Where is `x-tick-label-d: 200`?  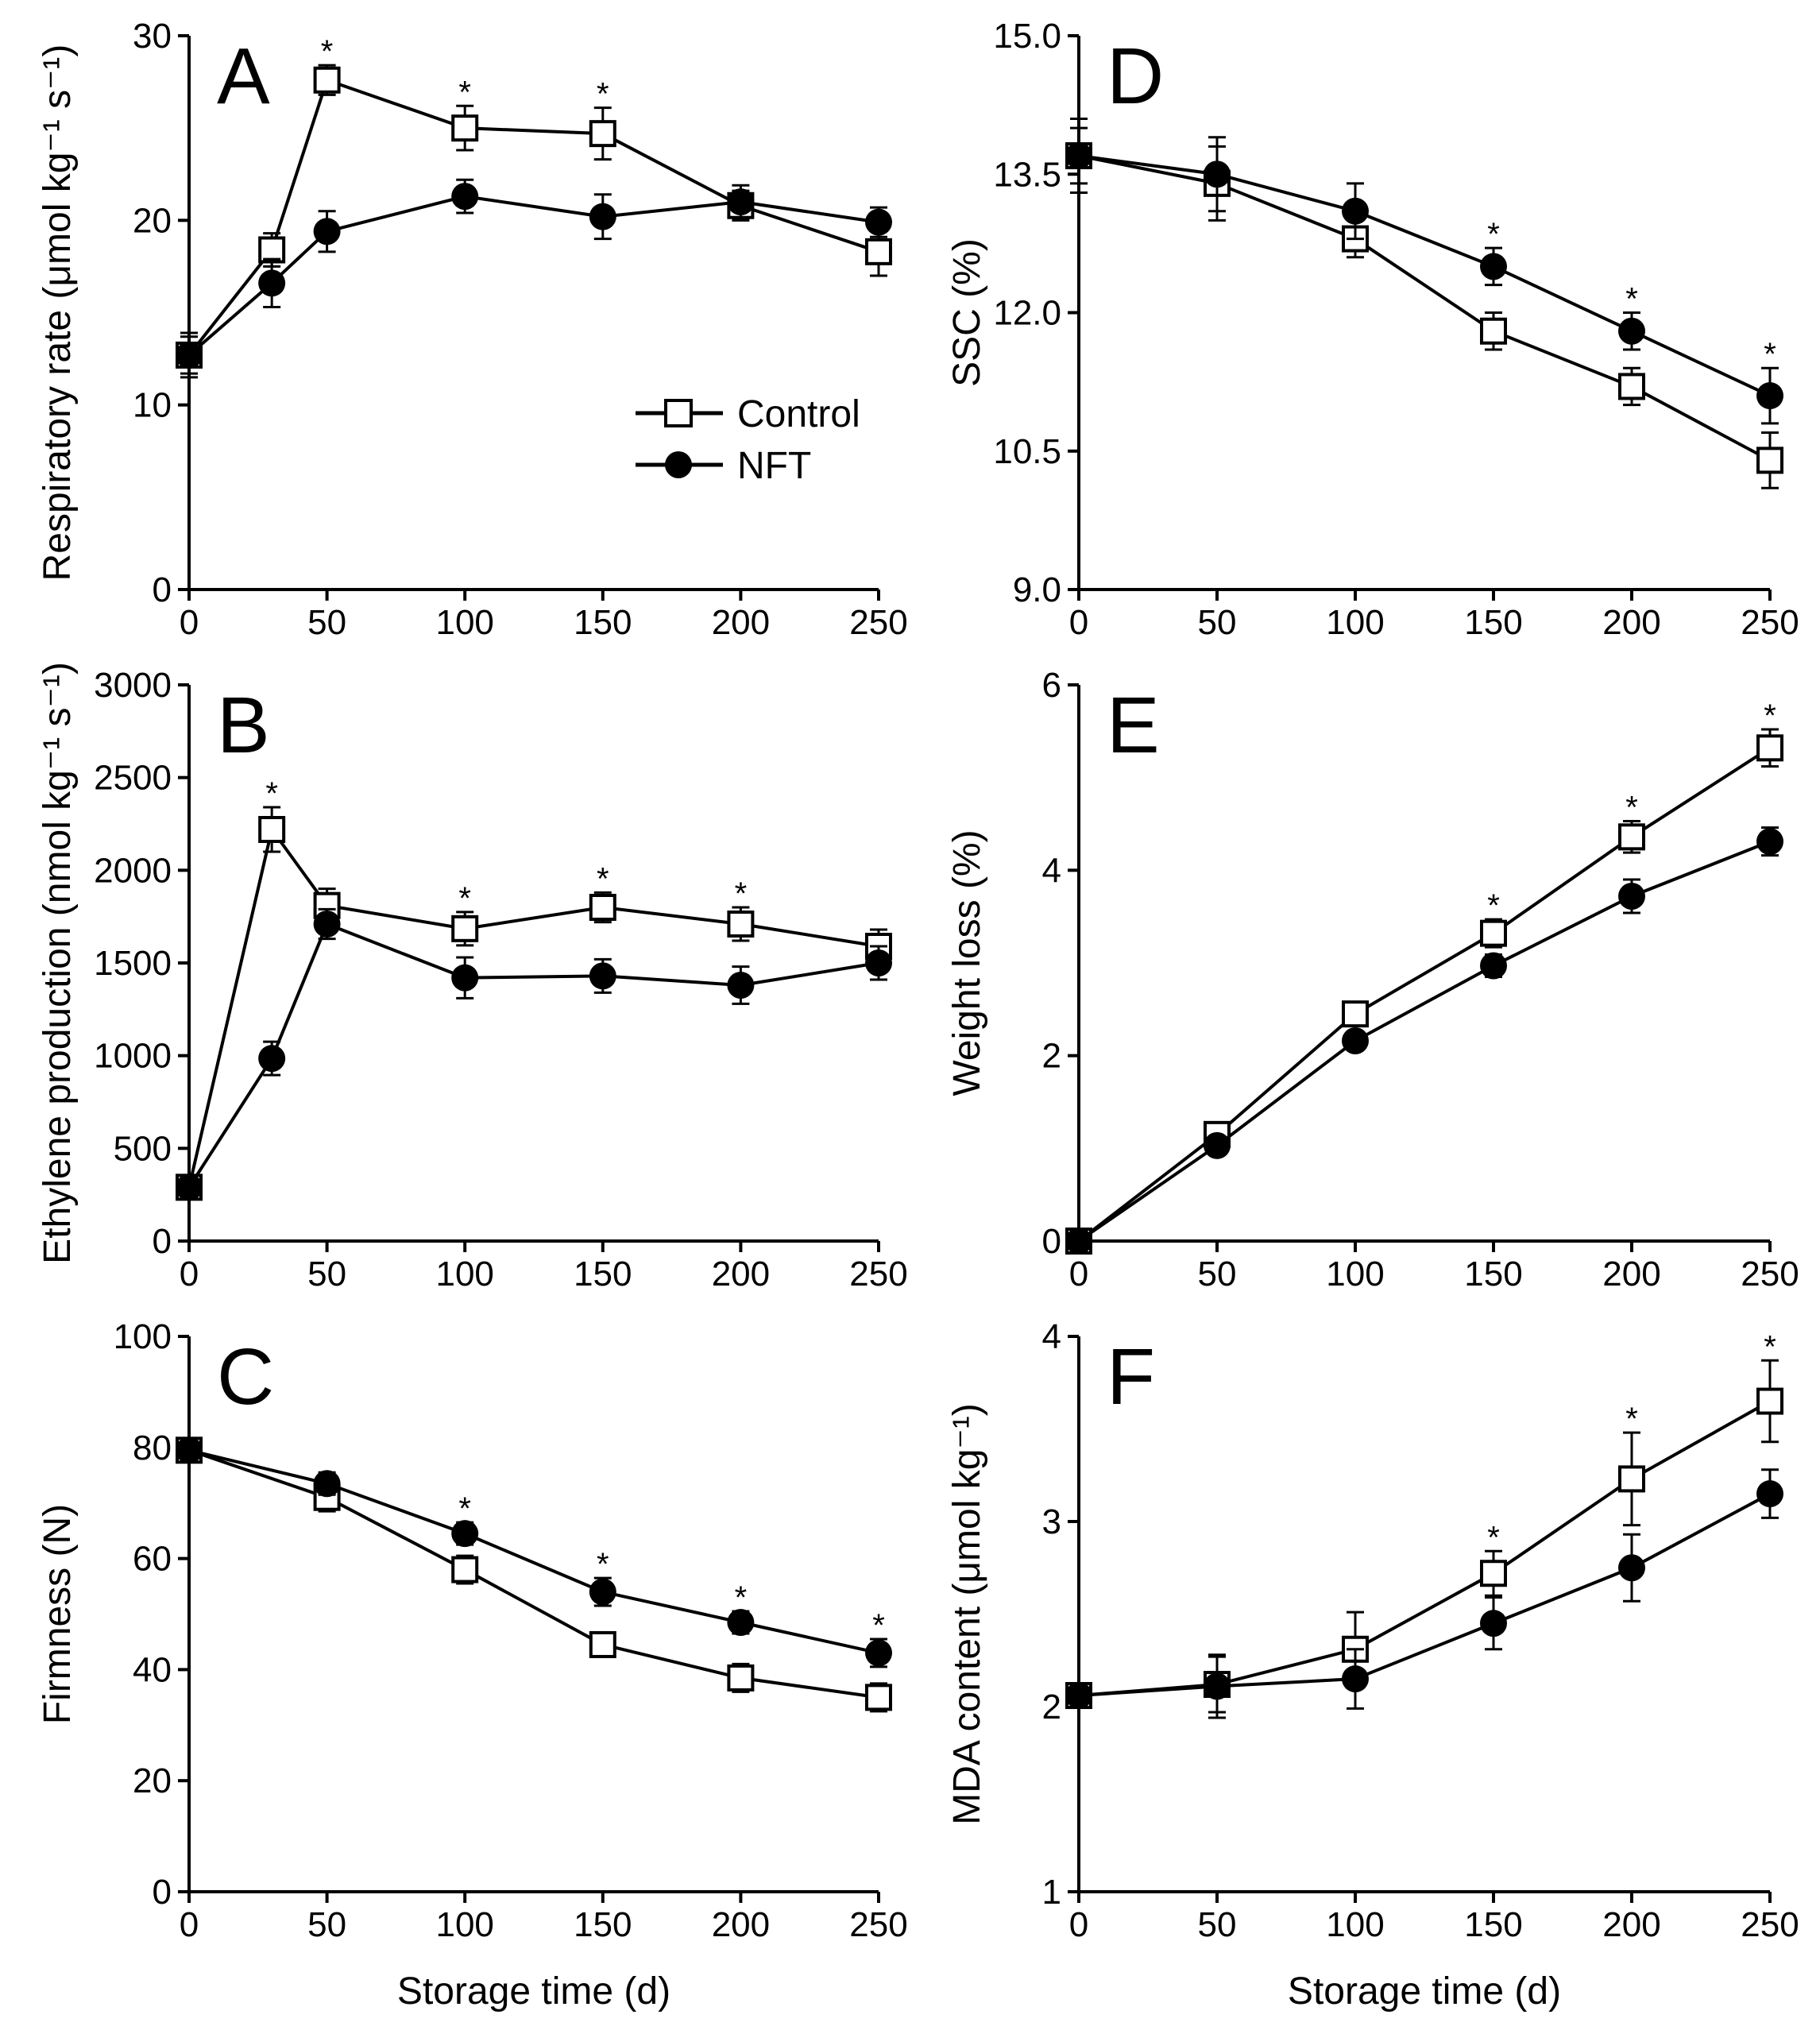 x-tick-label-d: 200 is located at coordinates (1631, 622).